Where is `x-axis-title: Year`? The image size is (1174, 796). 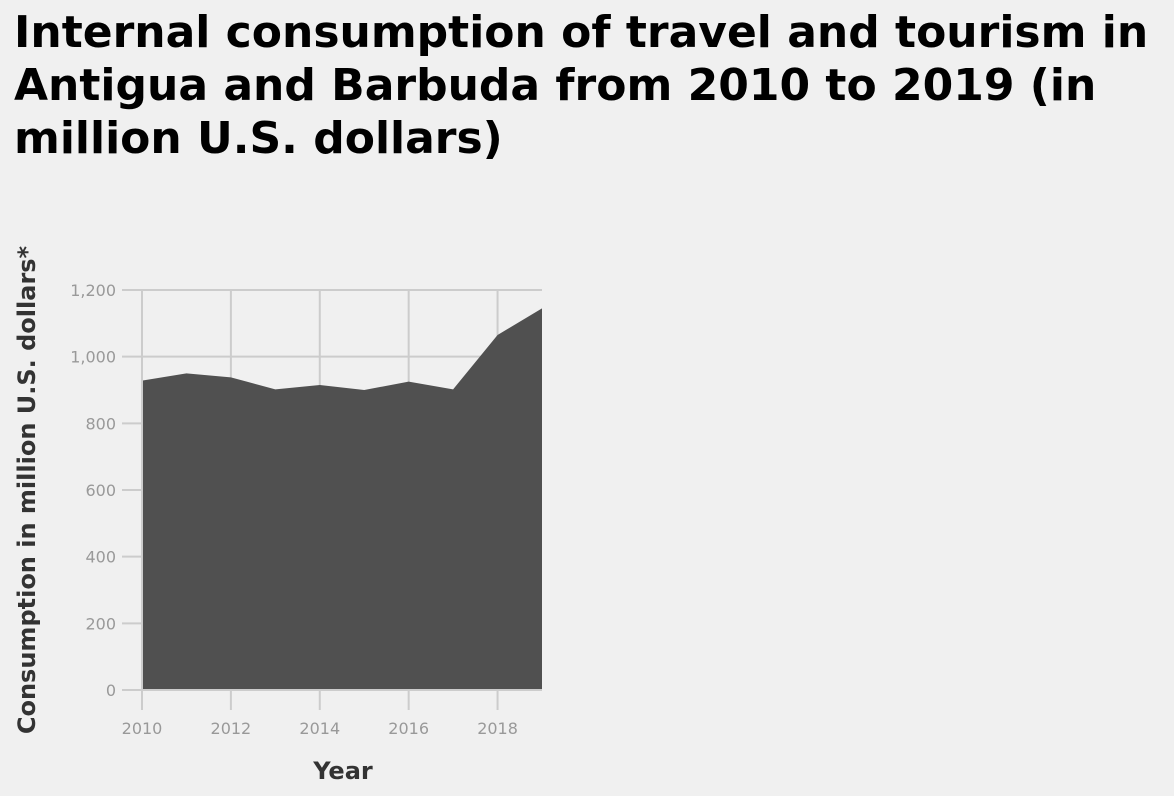
x-axis-title: Year is located at coordinates (342, 771).